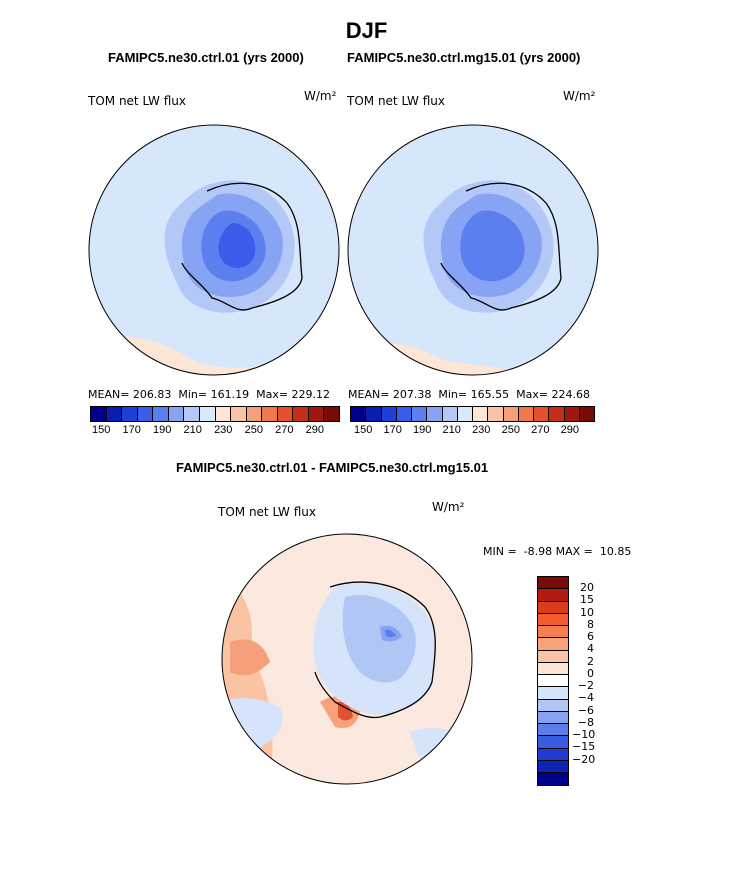 The image size is (733, 882). What do you see at coordinates (320, 96) in the screenshot?
I see `left-units-label: W/m²` at bounding box center [320, 96].